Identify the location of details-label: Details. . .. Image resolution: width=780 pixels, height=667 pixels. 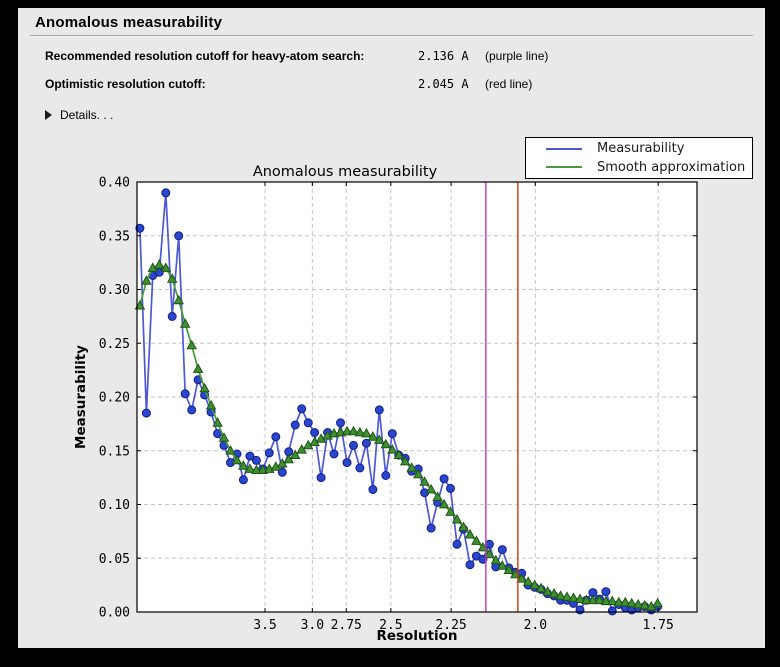
(87, 115).